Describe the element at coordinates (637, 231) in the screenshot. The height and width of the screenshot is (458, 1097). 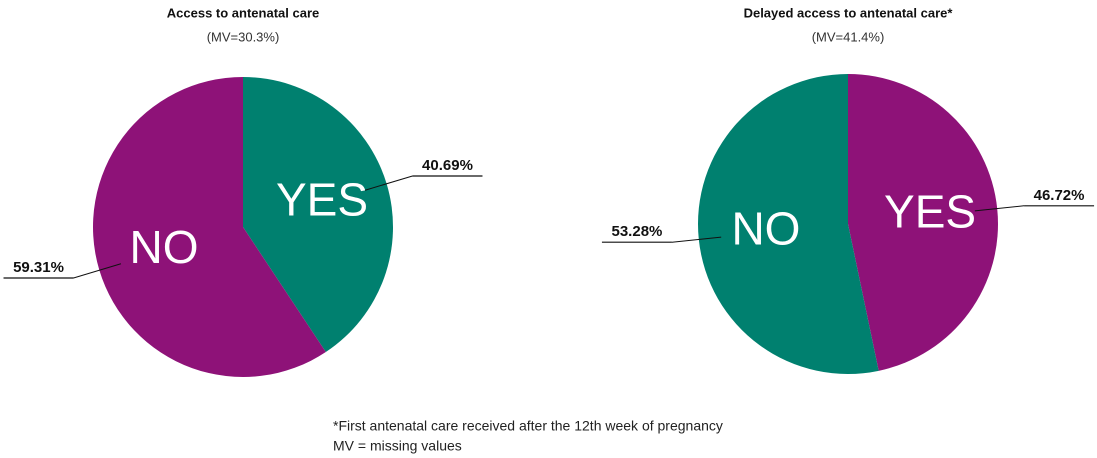
I see `value-label: 53.28%` at that location.